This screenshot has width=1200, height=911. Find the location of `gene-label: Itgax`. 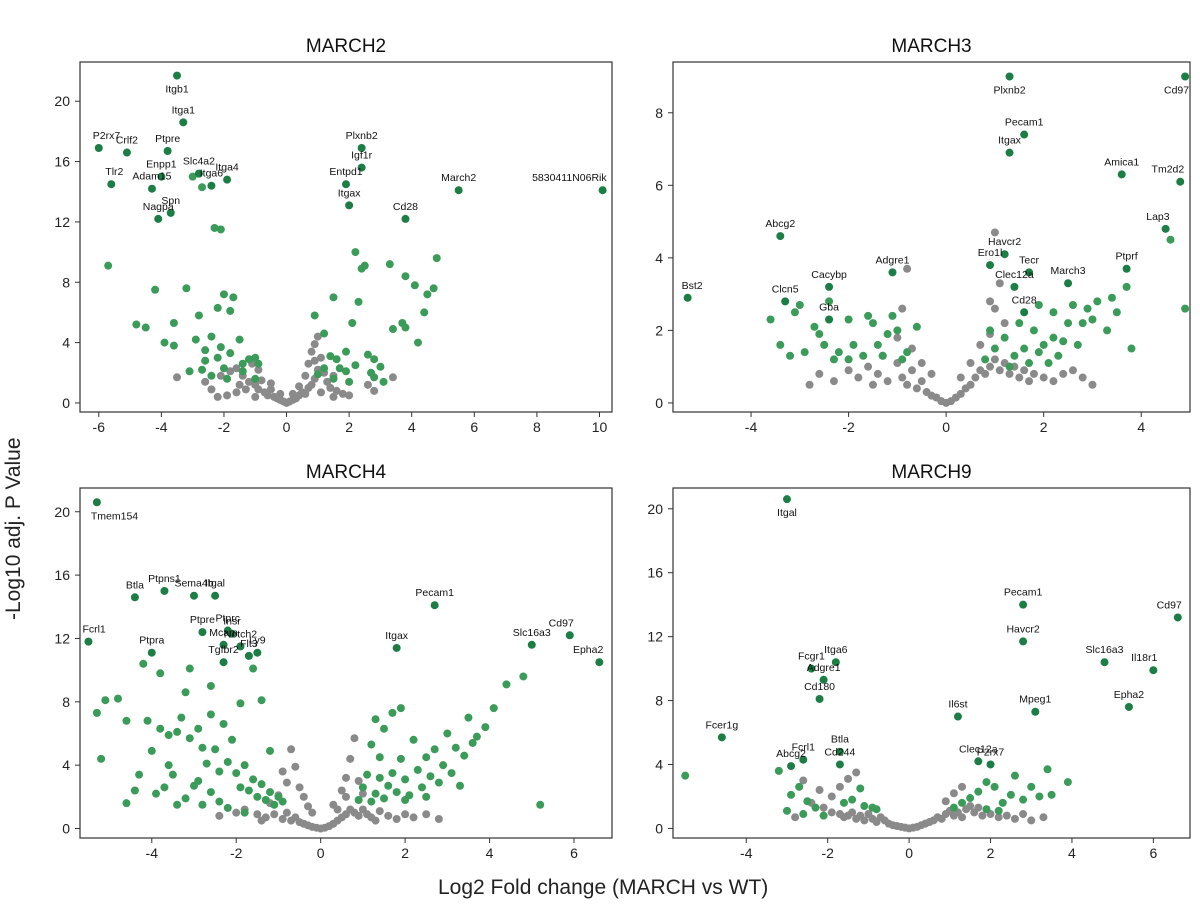

gene-label: Itgax is located at coordinates (350, 193).